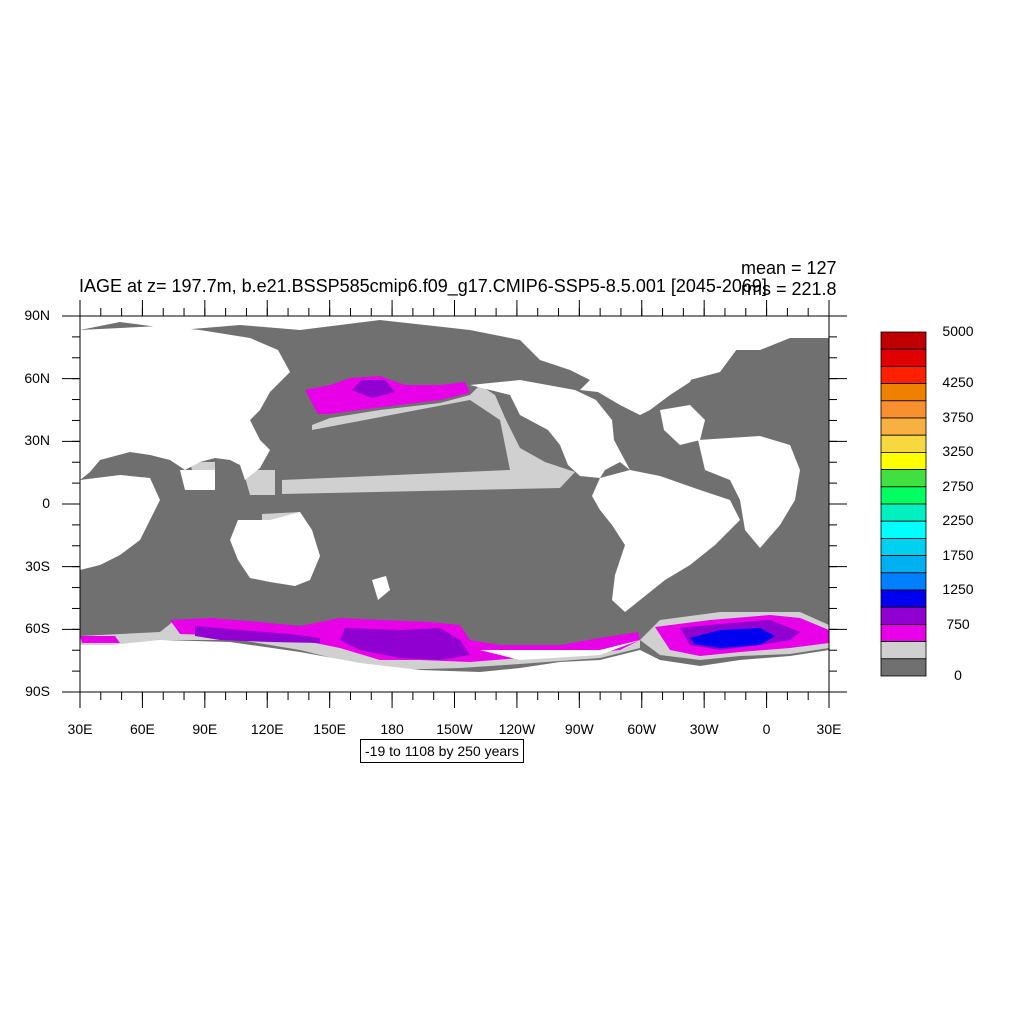 The height and width of the screenshot is (1024, 1024). Describe the element at coordinates (958, 589) in the screenshot. I see `colorbar-label: 1250` at that location.